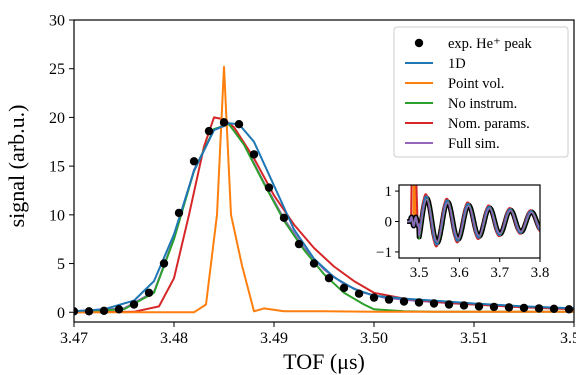 This screenshot has width=576, height=375. I want to click on legend-label-full-sim: Full sim., so click(474, 144).